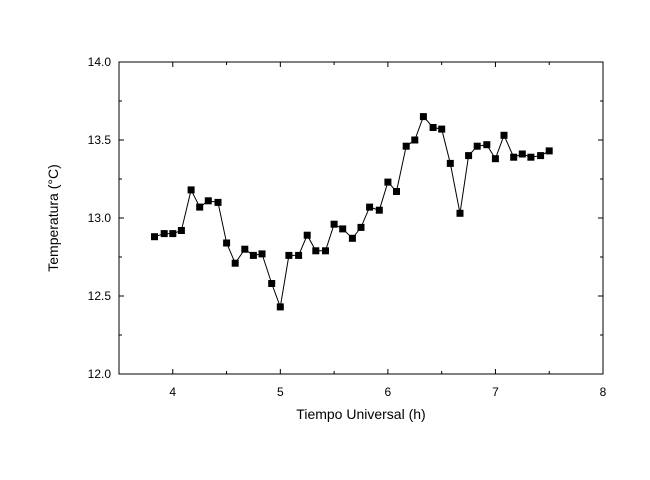  What do you see at coordinates (172, 392) in the screenshot?
I see `x-tick-label: 4` at bounding box center [172, 392].